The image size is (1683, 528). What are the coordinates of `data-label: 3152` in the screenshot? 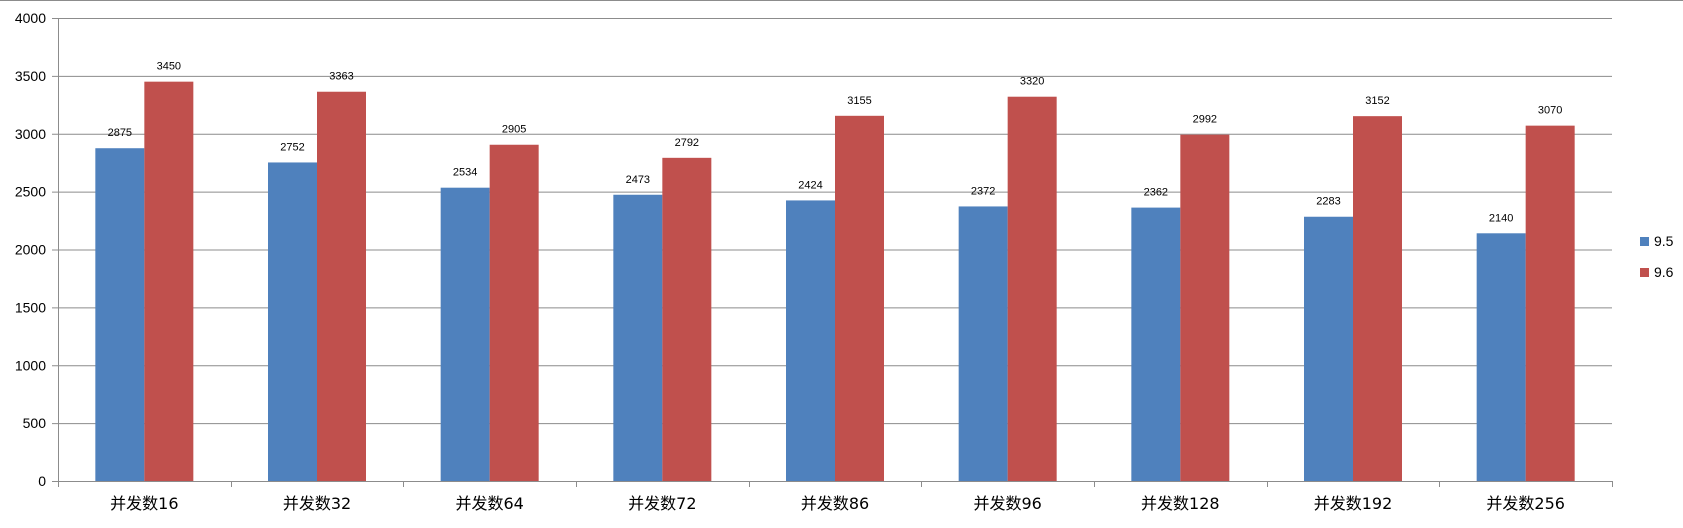 It's located at (1377, 101).